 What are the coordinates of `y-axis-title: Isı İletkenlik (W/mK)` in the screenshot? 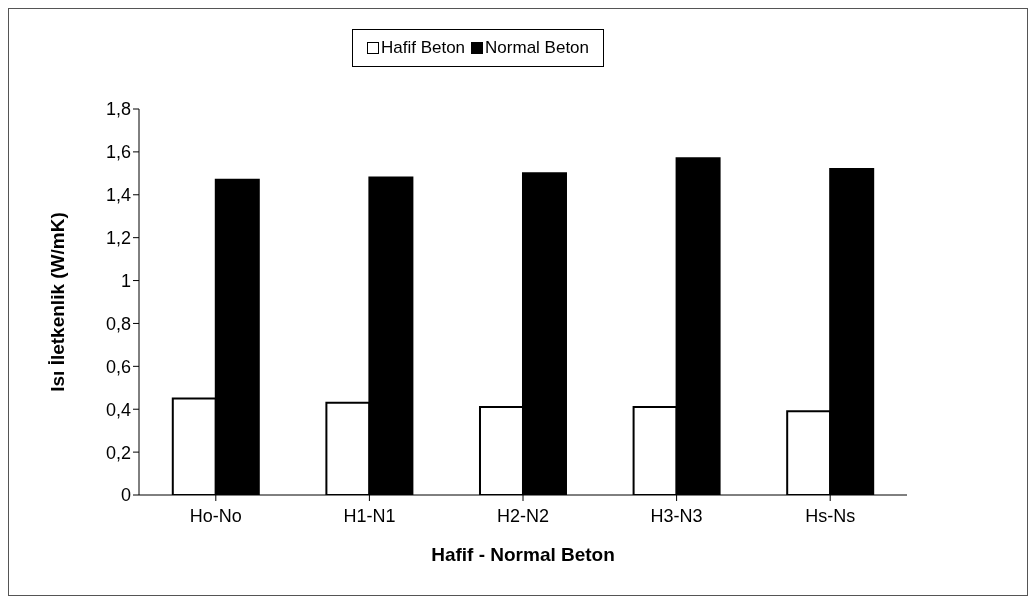 It's located at (57, 302).